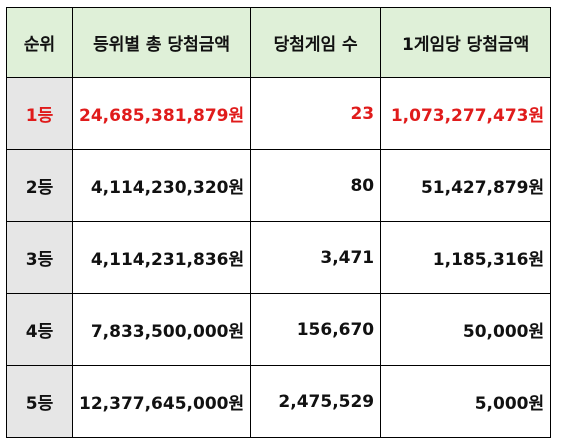 The height and width of the screenshot is (438, 575). I want to click on prize-per-game-cell: 1,073,277,473원, so click(466, 113).